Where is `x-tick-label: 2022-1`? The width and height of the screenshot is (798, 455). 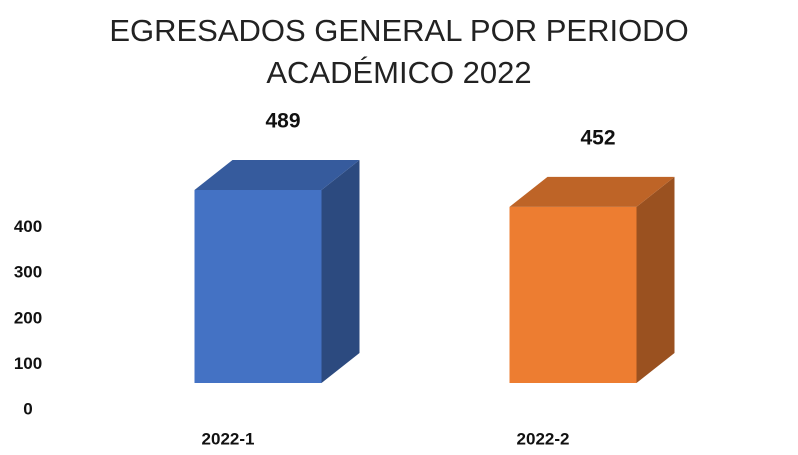 x-tick-label: 2022-1 is located at coordinates (228, 438).